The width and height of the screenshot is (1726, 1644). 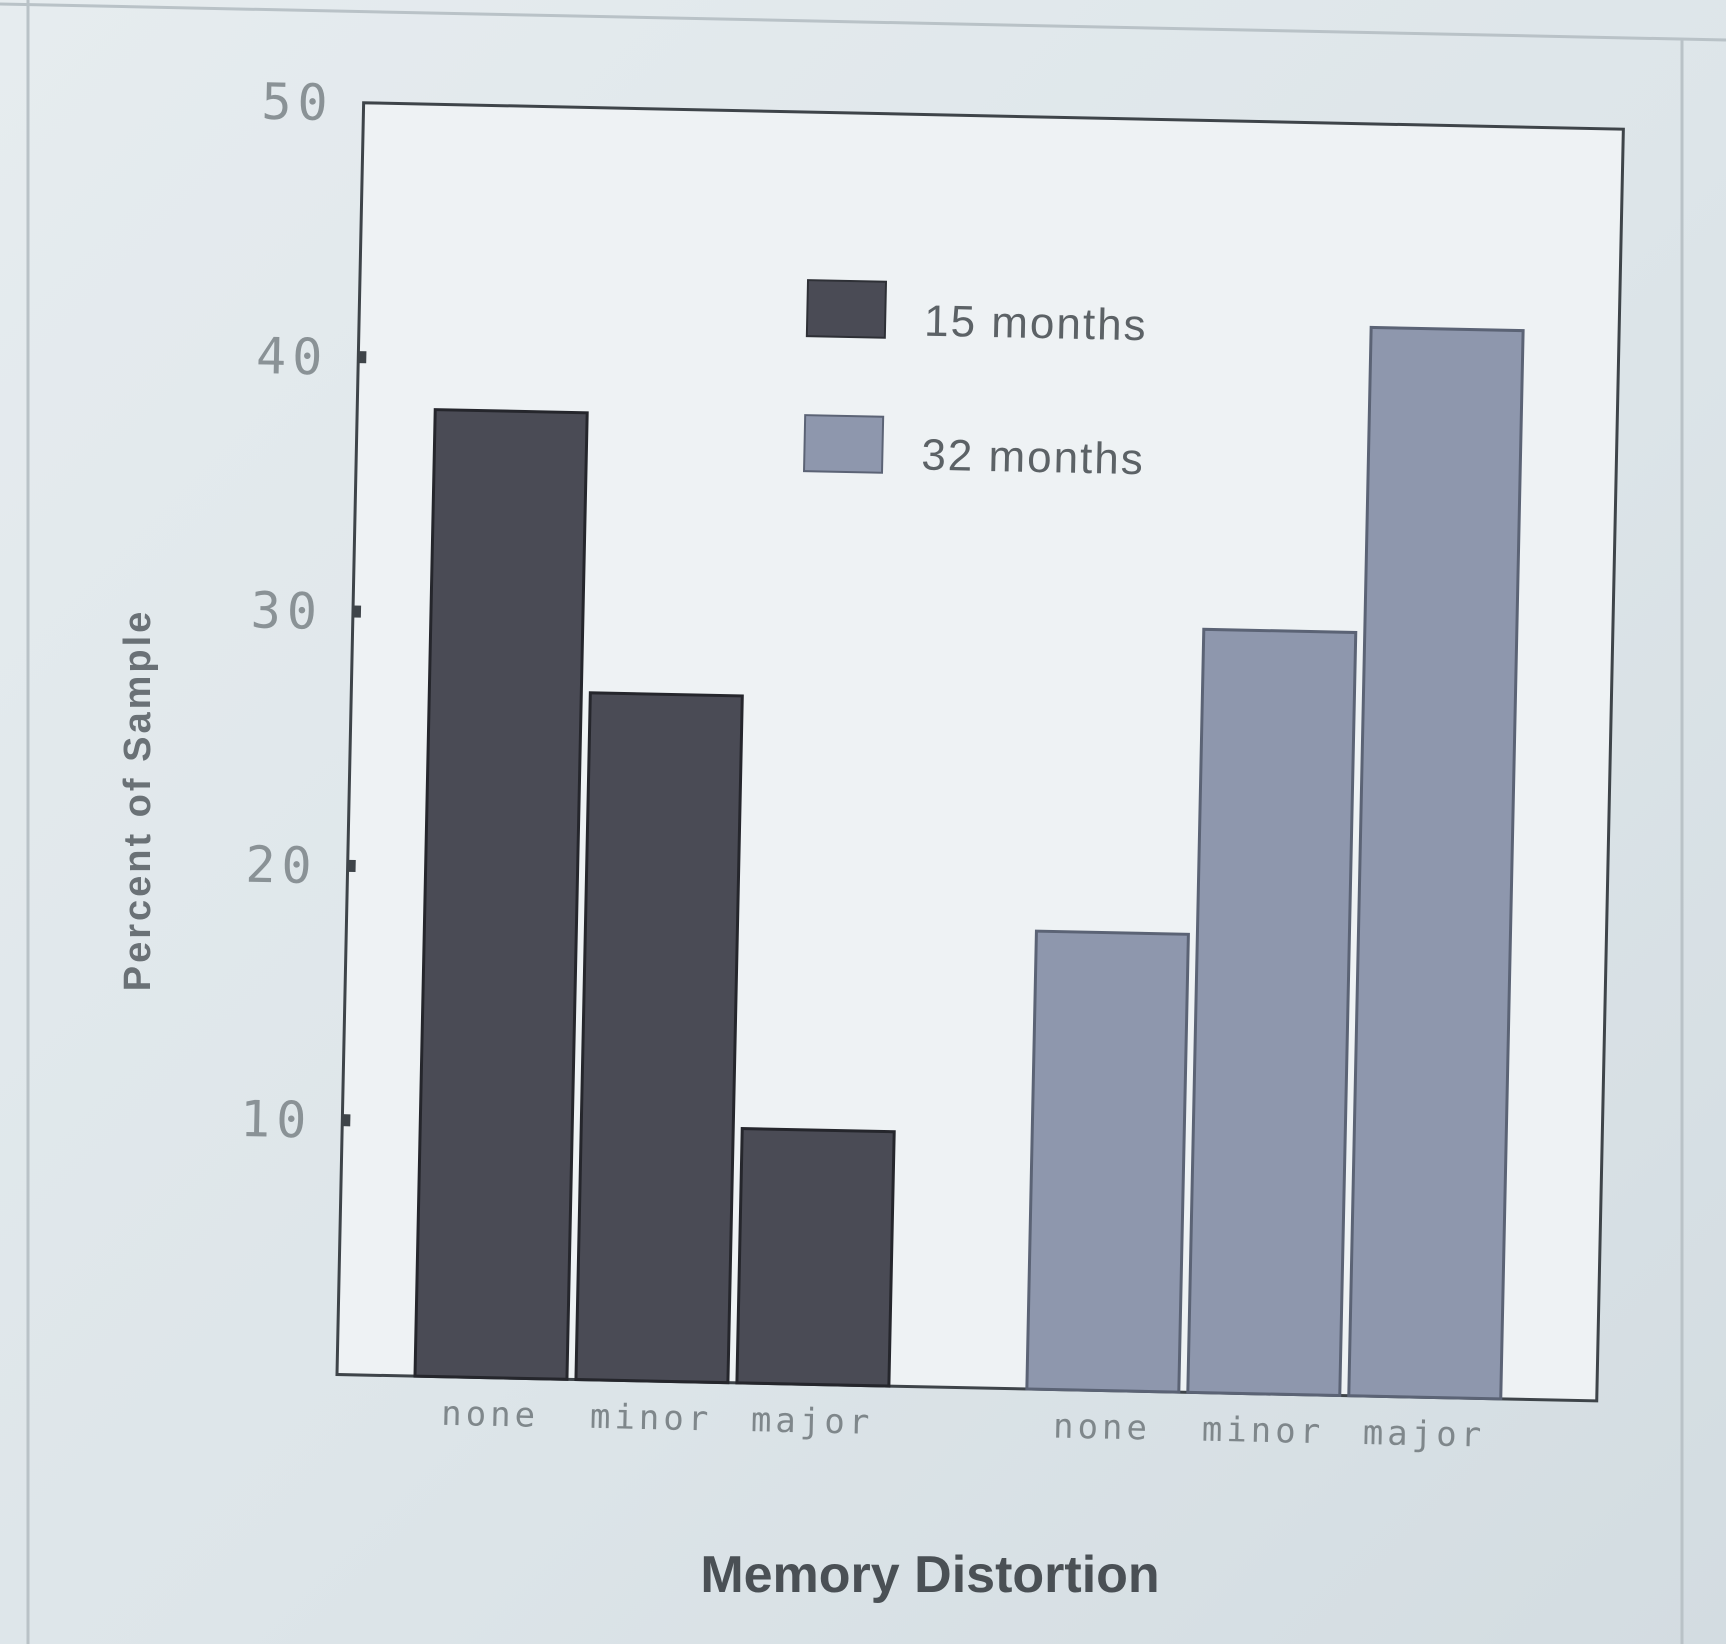 What do you see at coordinates (929, 1575) in the screenshot?
I see `x-axis-title: Memory Distortion` at bounding box center [929, 1575].